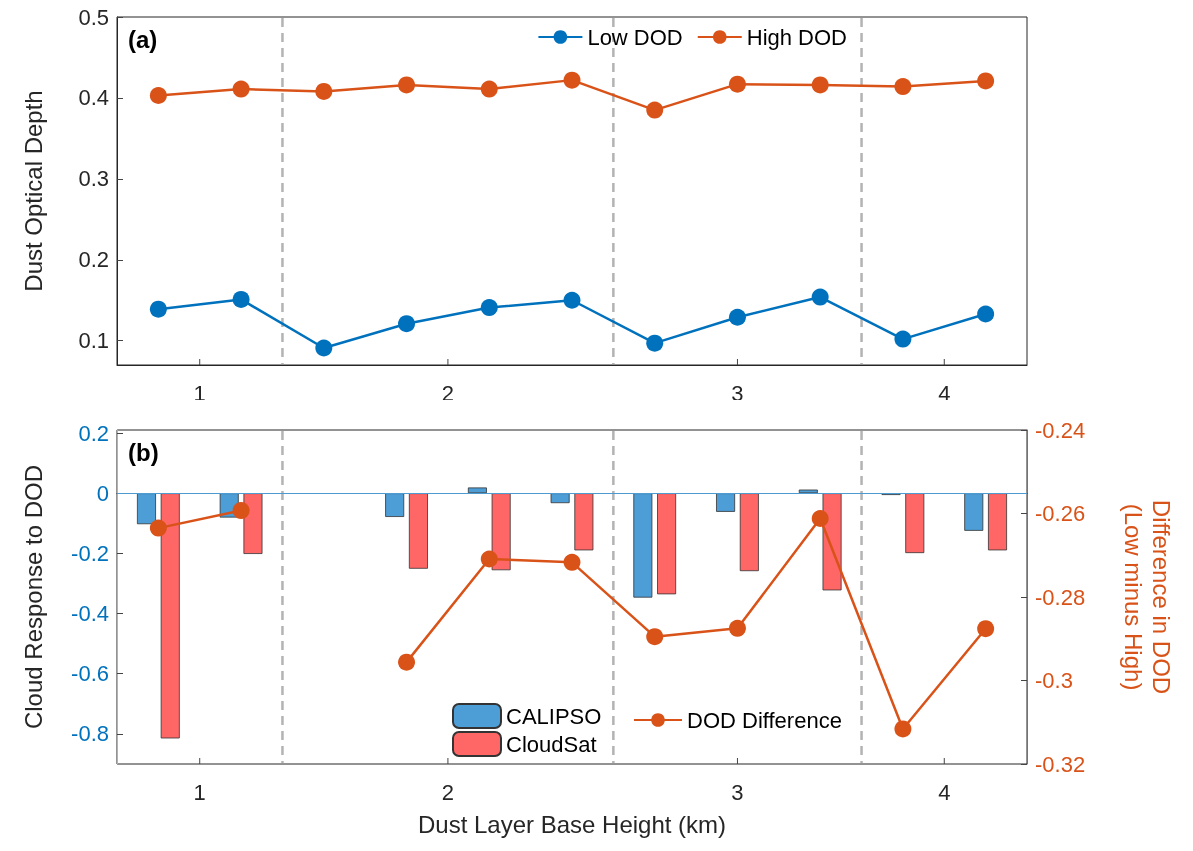 This screenshot has width=1193, height=851. I want to click on legend-label: DOD Difference, so click(764, 720).